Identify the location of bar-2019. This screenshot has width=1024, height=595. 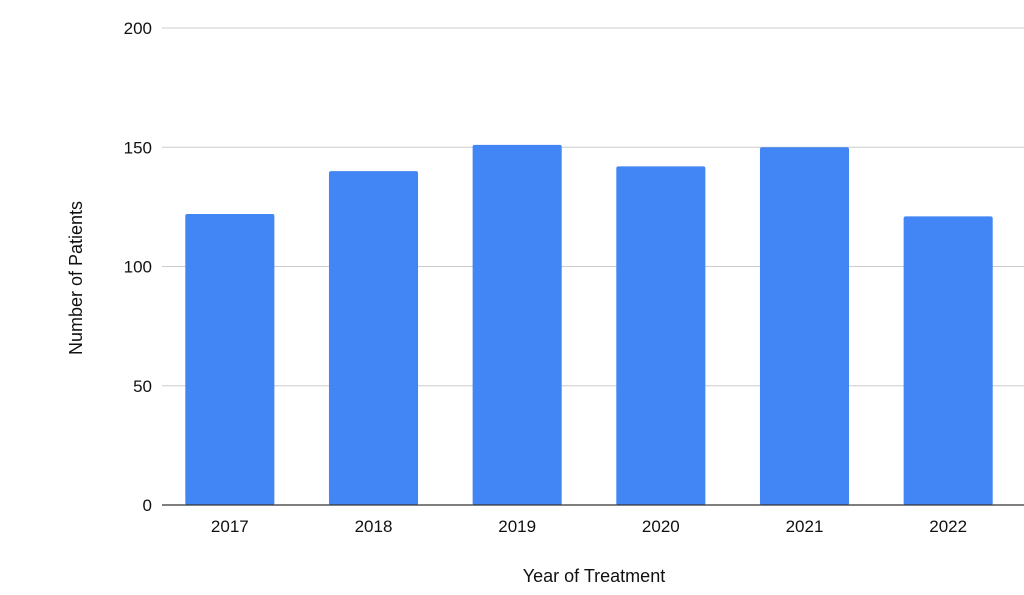
(517, 325).